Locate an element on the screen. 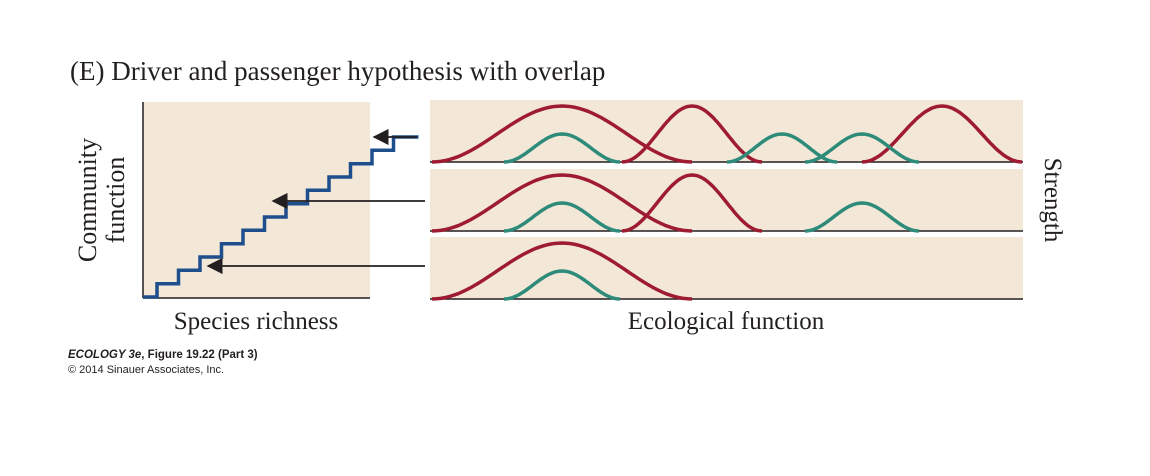 The height and width of the screenshot is (476, 1150). right-ylabel: Strength is located at coordinates (1052, 200).